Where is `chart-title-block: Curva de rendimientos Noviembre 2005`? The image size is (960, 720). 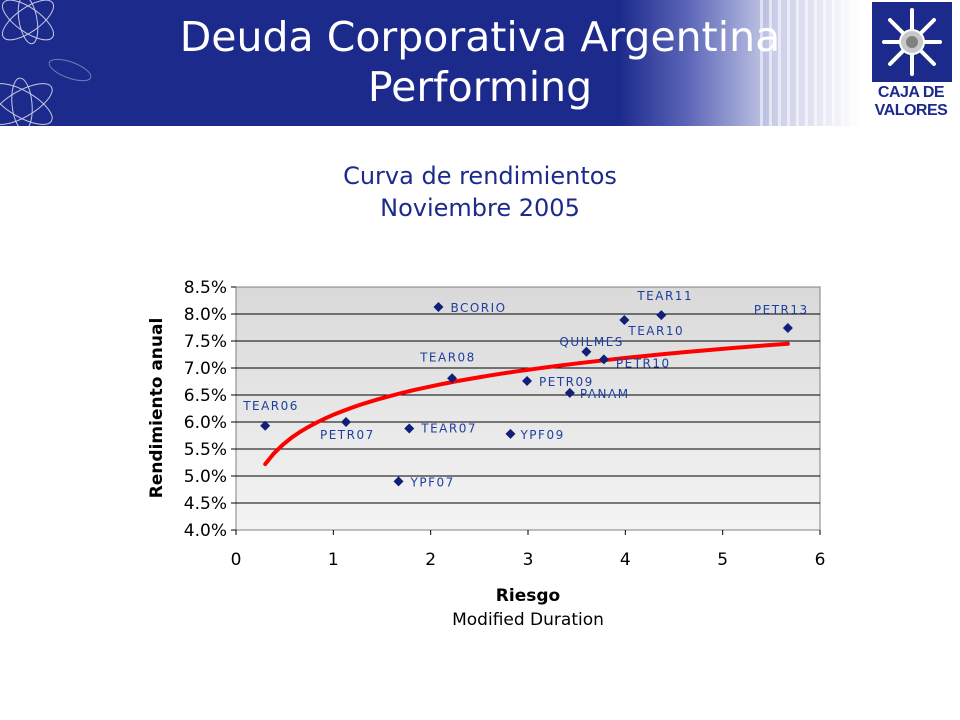
chart-title-block: Curva de rendimientos Noviembre 2005 is located at coordinates (480, 192).